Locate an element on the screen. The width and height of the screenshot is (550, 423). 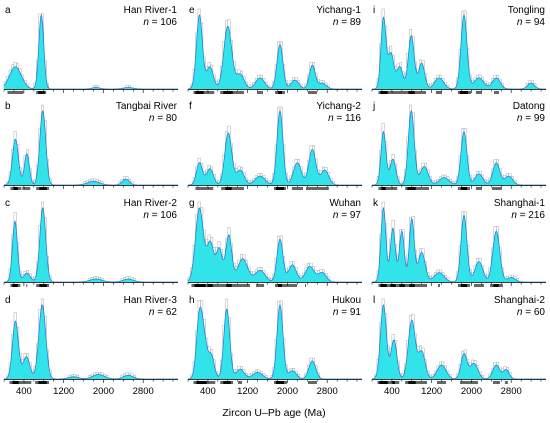
x-ticks-l is located at coordinates (456, 381).